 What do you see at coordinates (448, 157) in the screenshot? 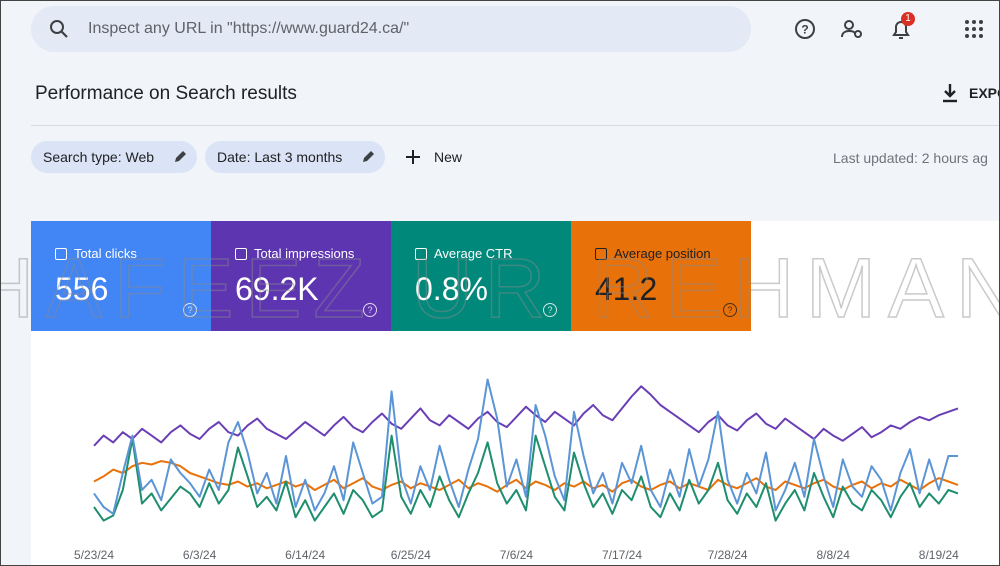
I see `new-filter-button: New` at bounding box center [448, 157].